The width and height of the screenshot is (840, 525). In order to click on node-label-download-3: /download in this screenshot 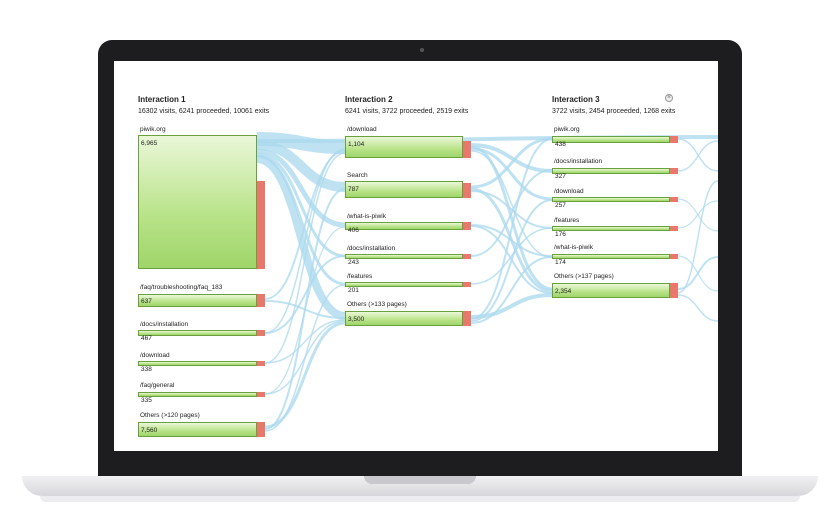, I will do `click(569, 191)`.